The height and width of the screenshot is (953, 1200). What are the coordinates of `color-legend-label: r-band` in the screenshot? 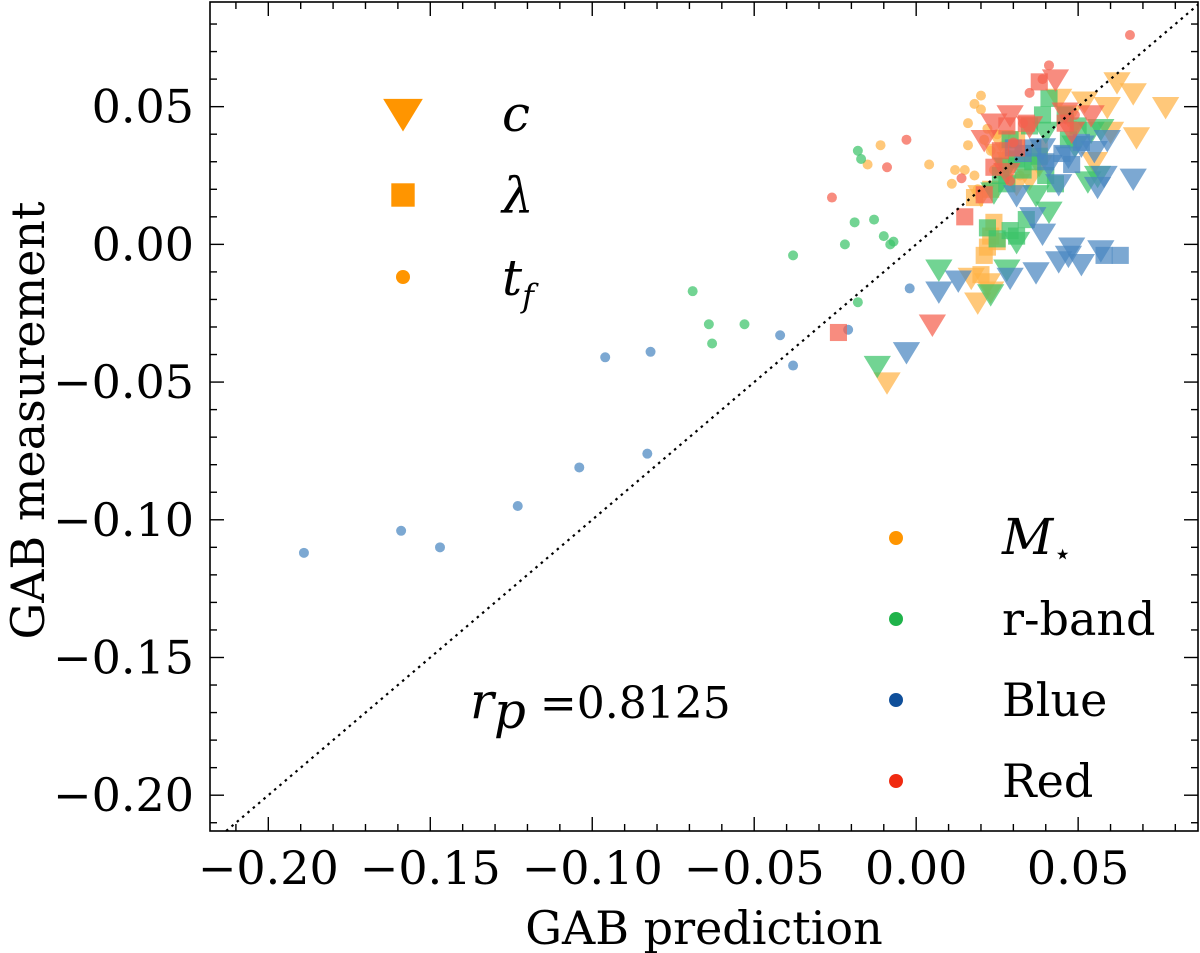 It's located at (1078, 619).